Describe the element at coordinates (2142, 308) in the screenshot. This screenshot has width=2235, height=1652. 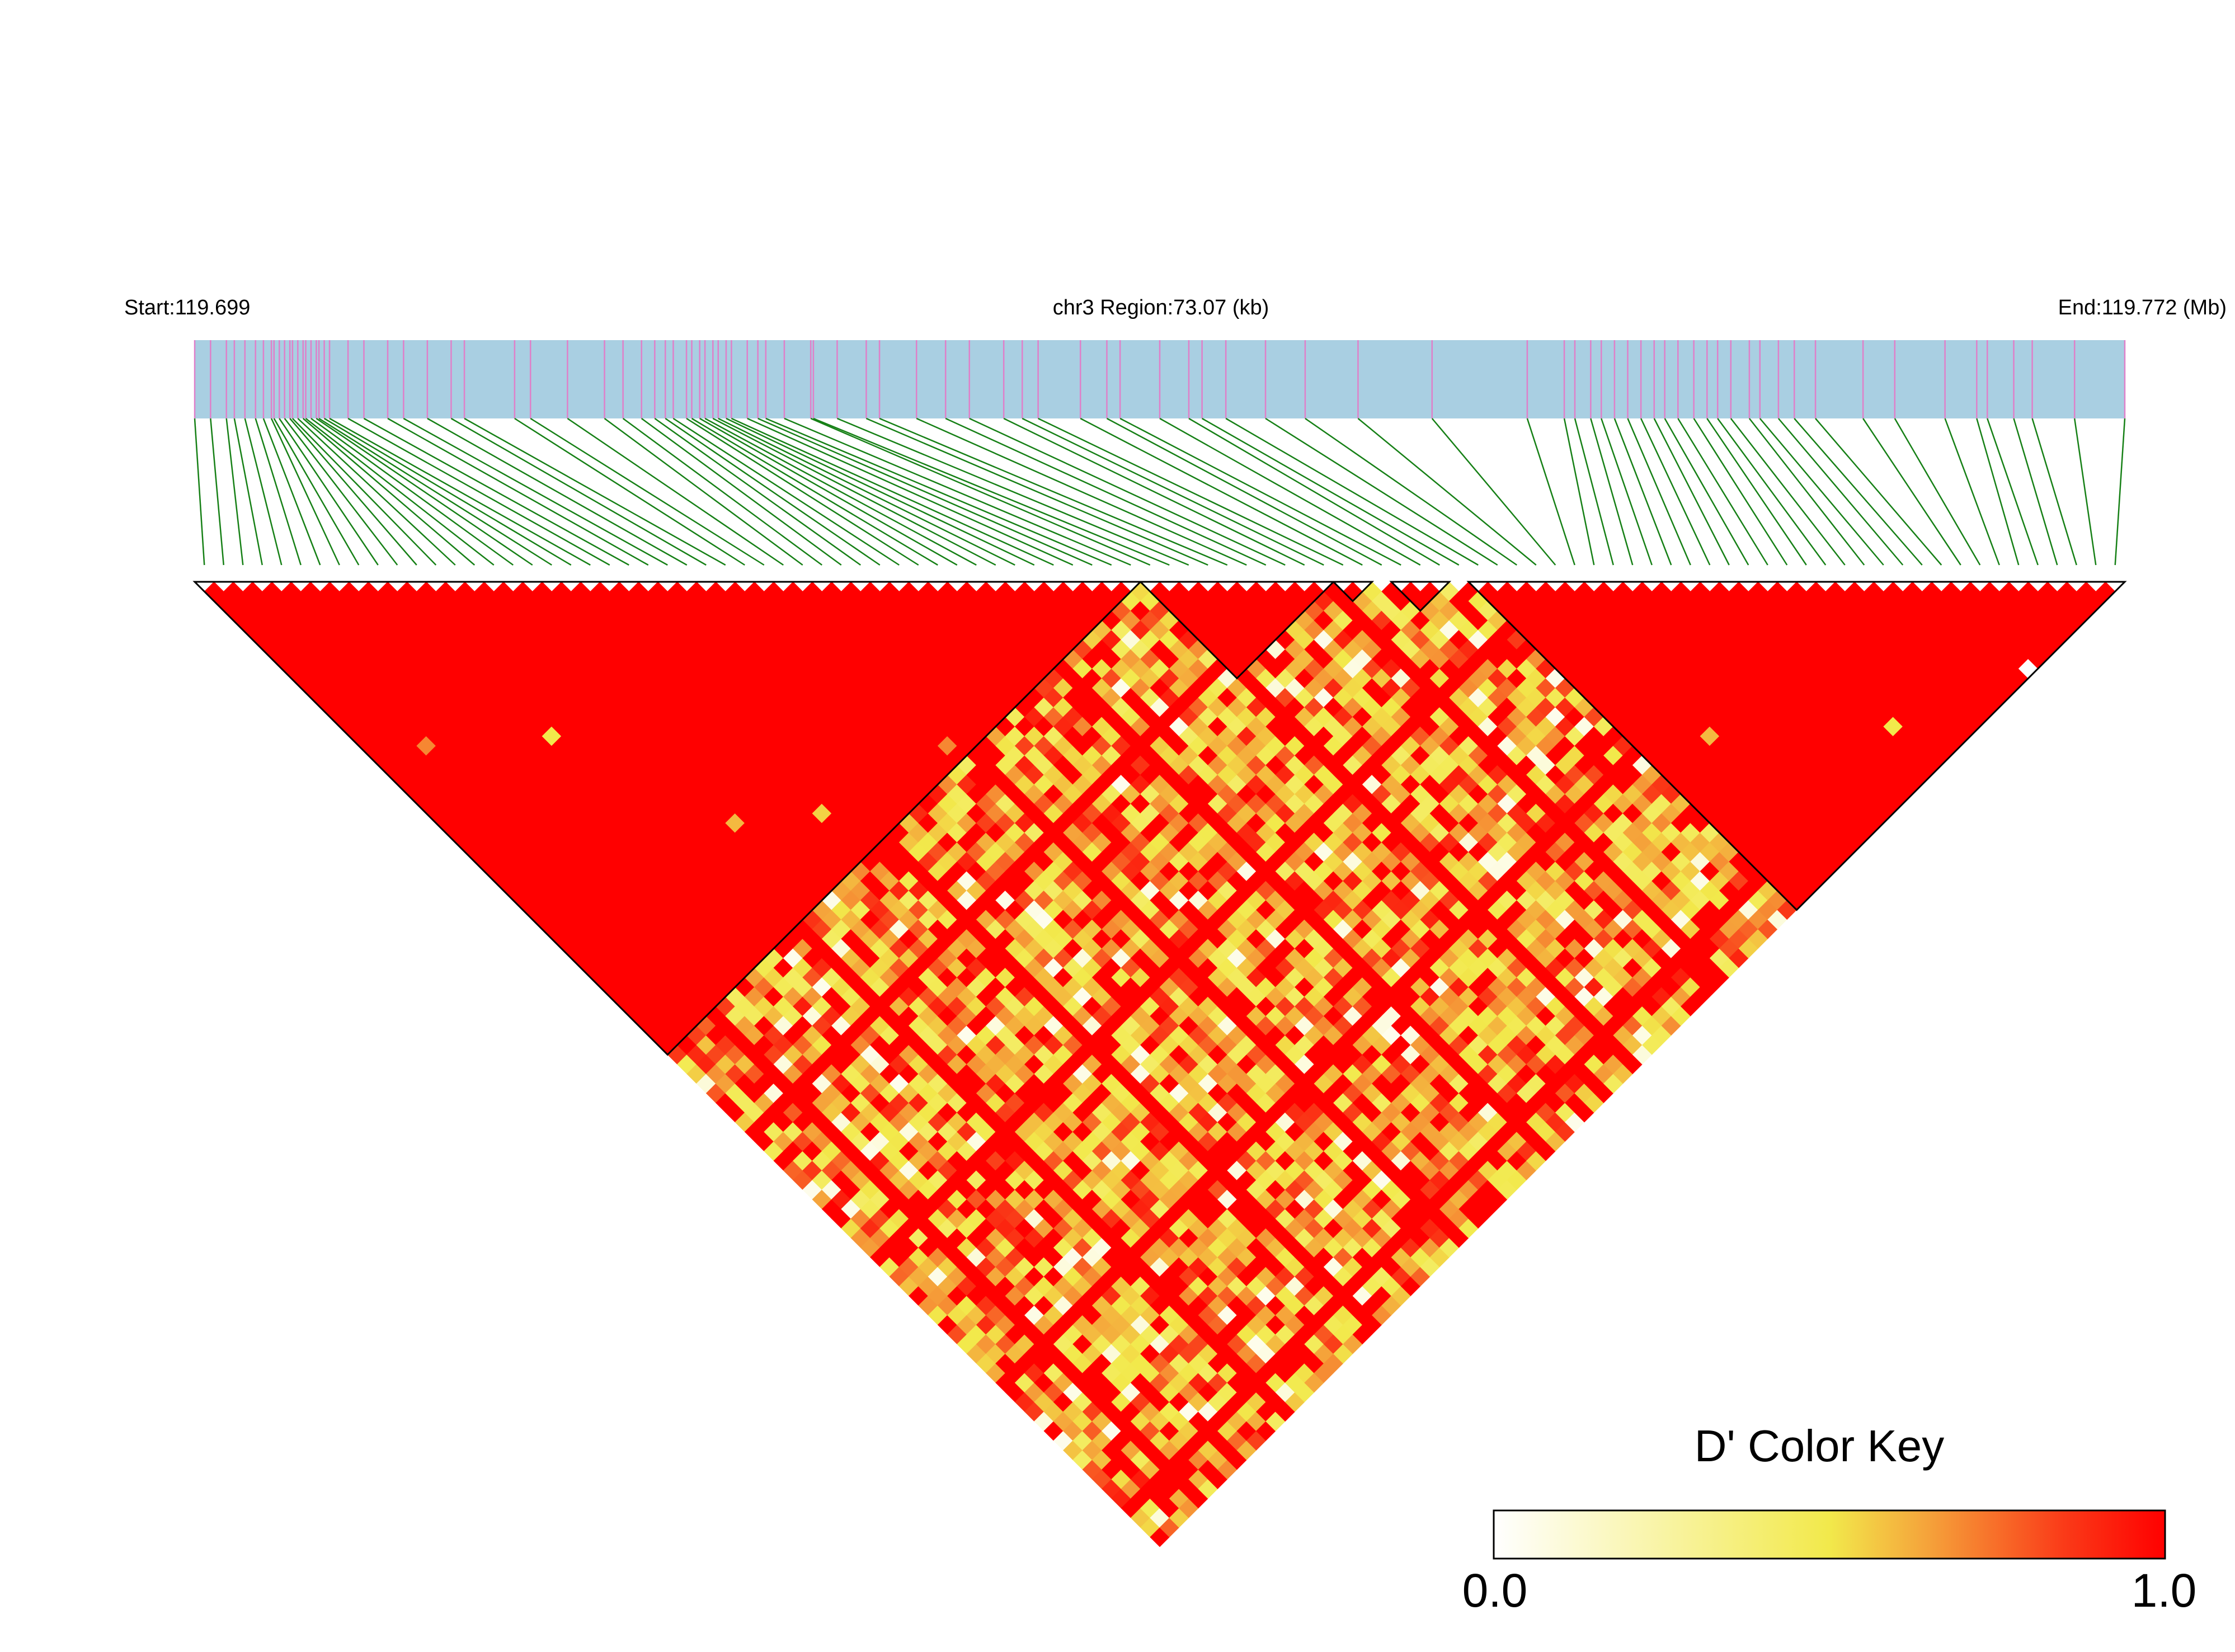
I see `end-label: End:119.772 (Mb)` at that location.